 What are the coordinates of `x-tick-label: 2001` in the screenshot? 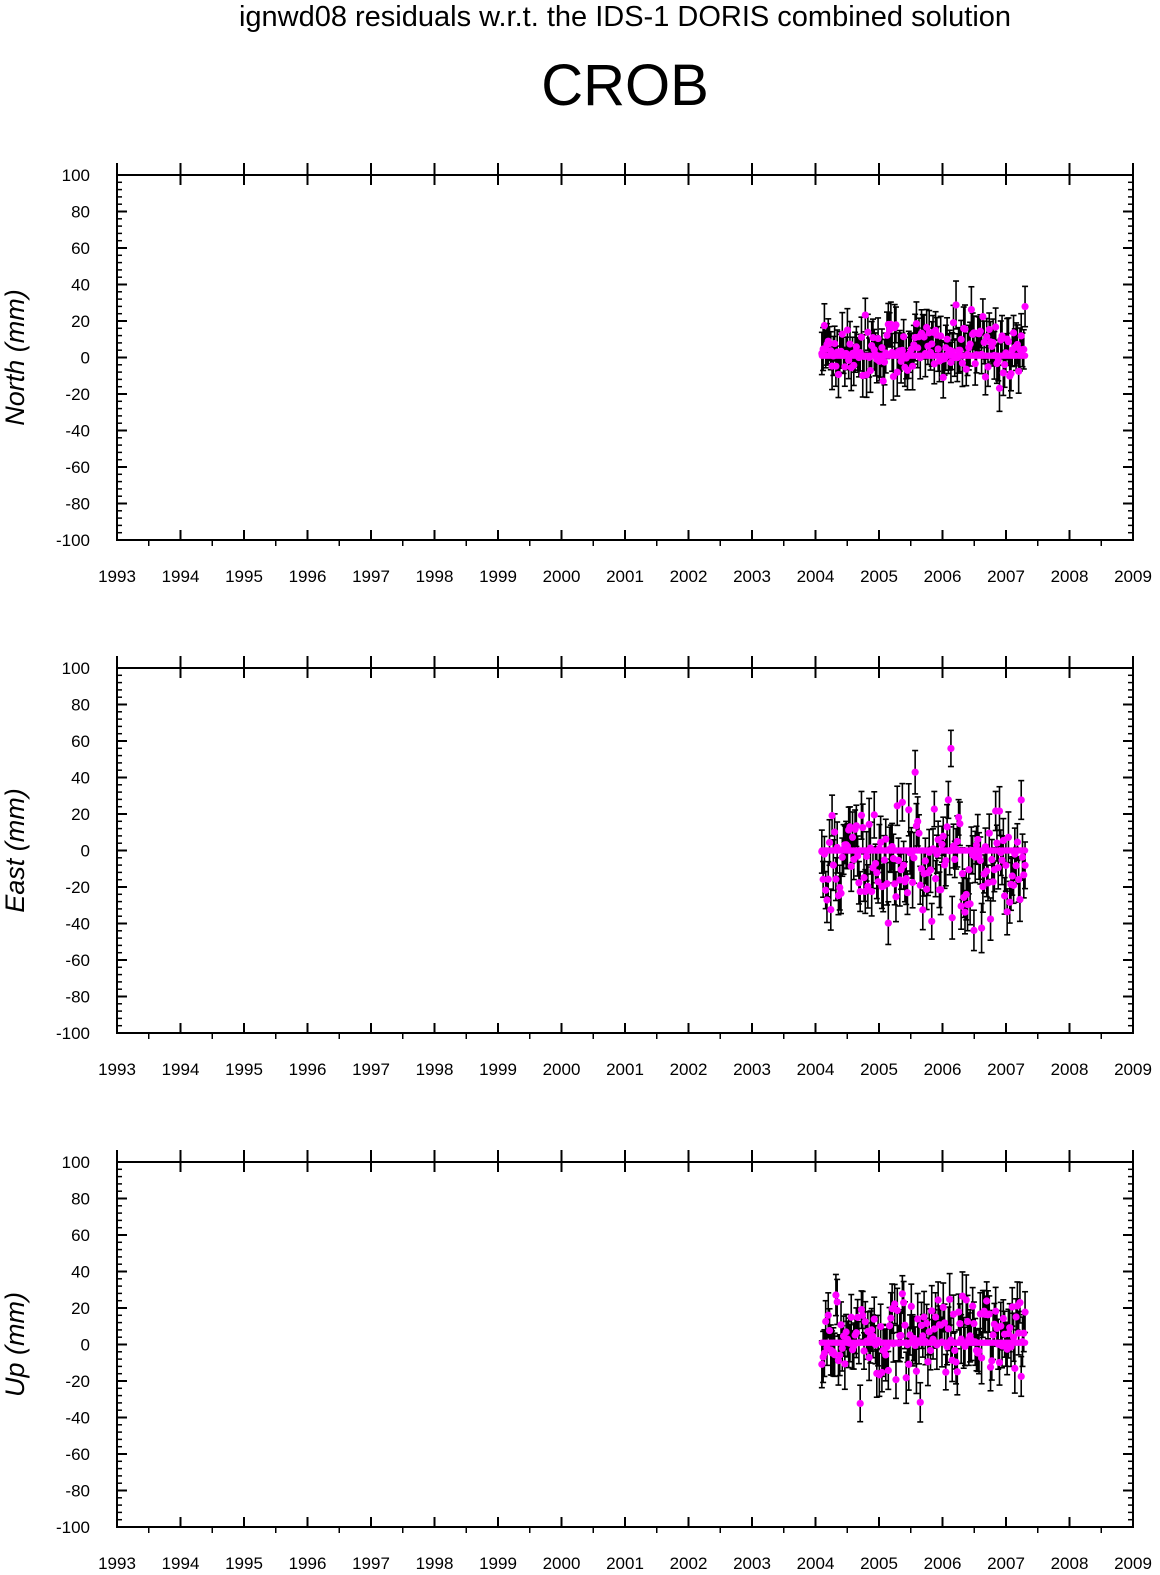 It's located at (625, 1069).